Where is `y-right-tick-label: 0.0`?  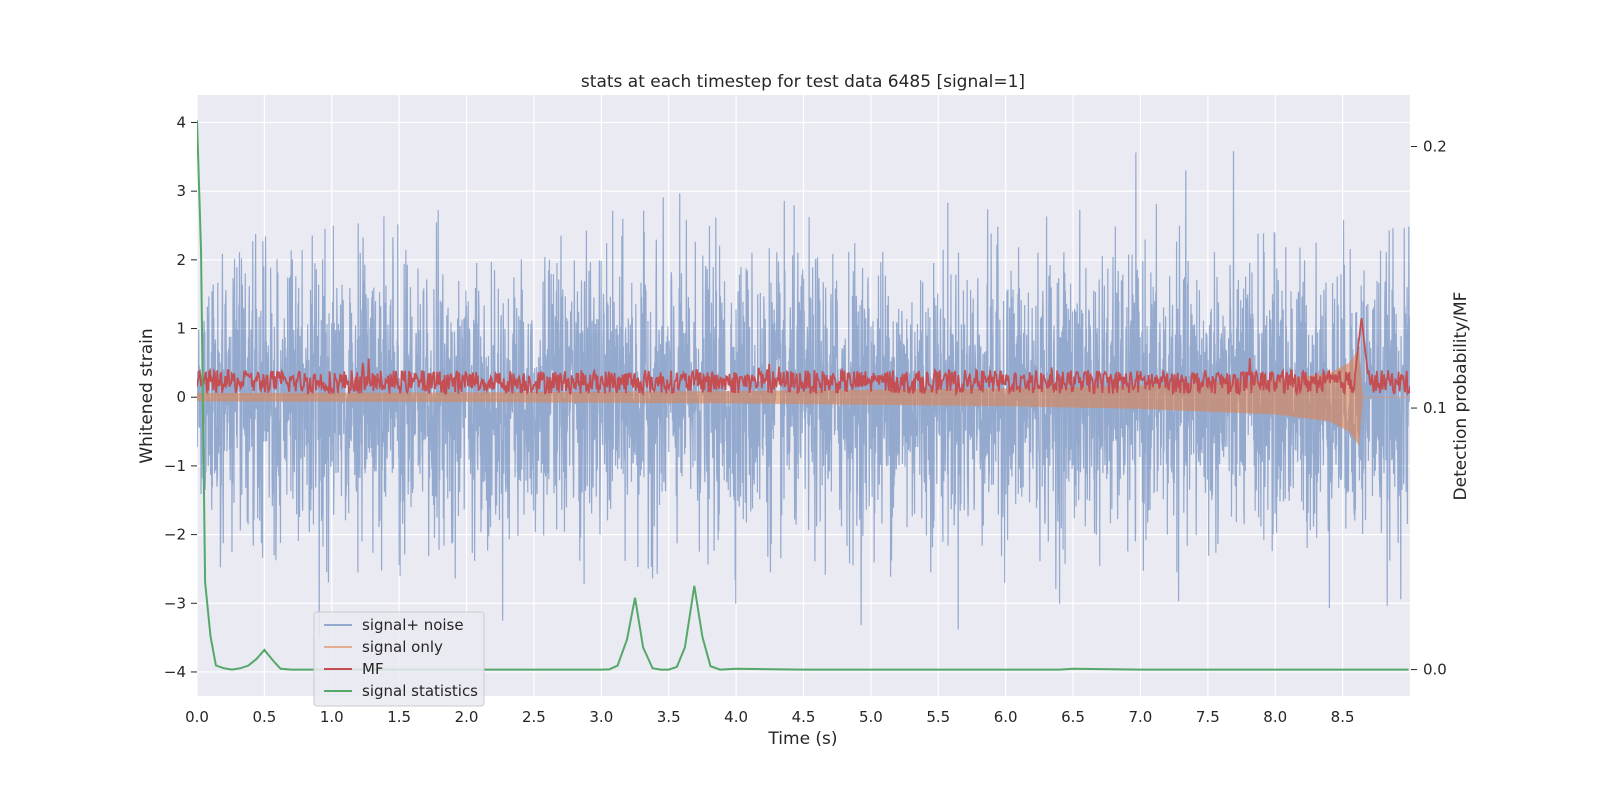 y-right-tick-label: 0.0 is located at coordinates (1435, 670).